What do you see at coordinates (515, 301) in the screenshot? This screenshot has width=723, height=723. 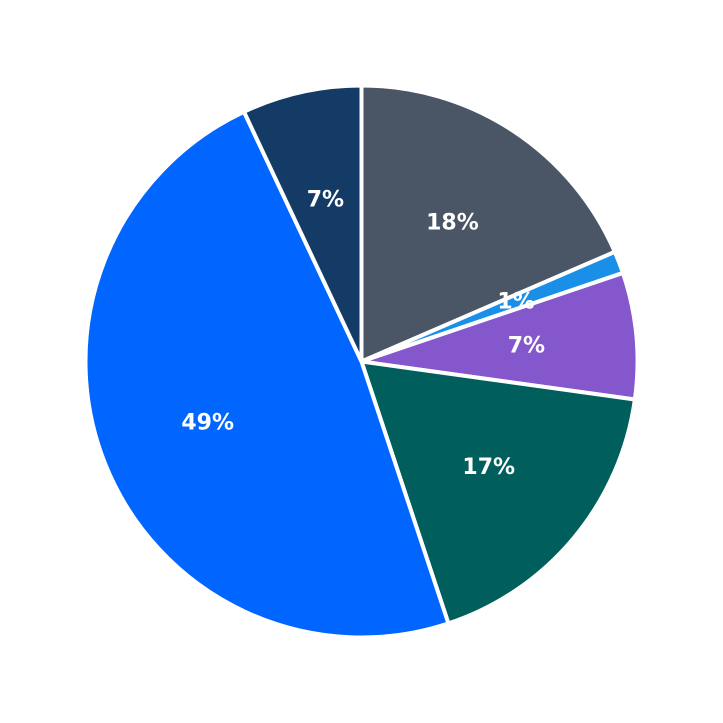 I see `slice-percentage-label: 1%` at bounding box center [515, 301].